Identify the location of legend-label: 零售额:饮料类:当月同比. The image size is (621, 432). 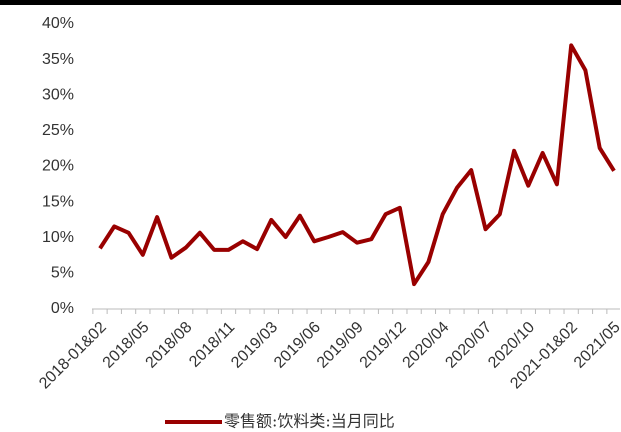
(309, 421).